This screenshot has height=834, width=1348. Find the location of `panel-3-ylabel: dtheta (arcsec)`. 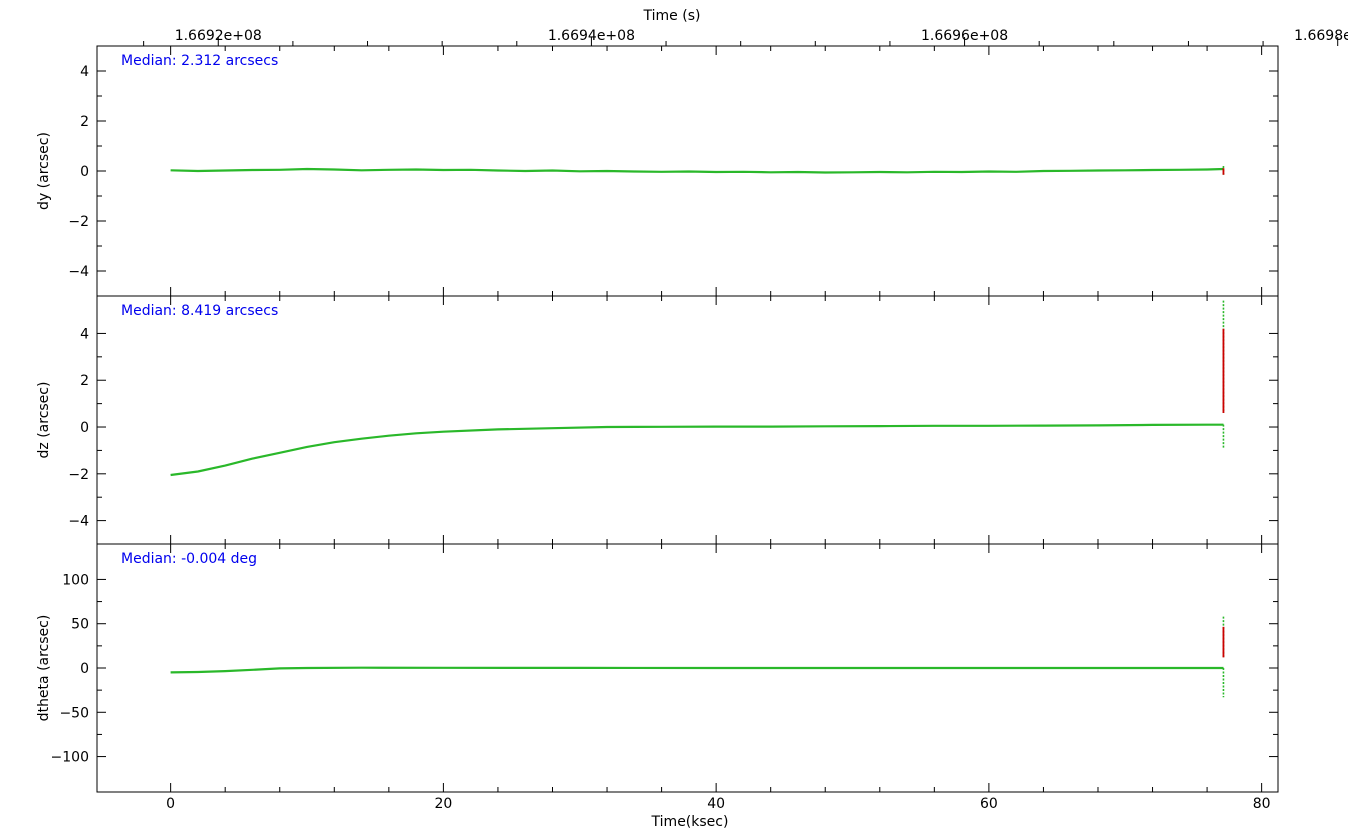

panel-3-ylabel: dtheta (arcsec) is located at coordinates (44, 668).